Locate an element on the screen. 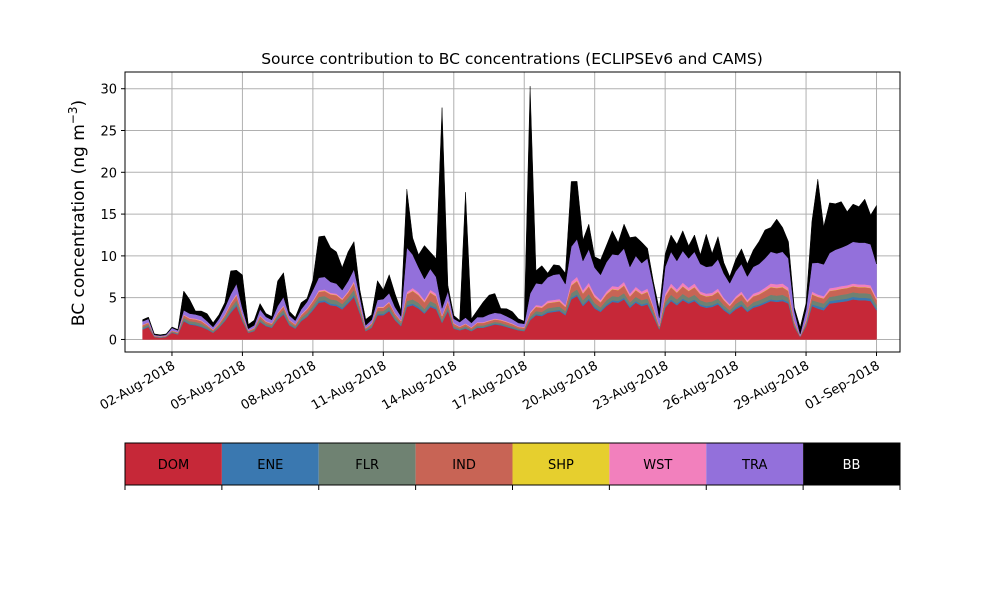  legend-swatch-ene is located at coordinates (270, 464).